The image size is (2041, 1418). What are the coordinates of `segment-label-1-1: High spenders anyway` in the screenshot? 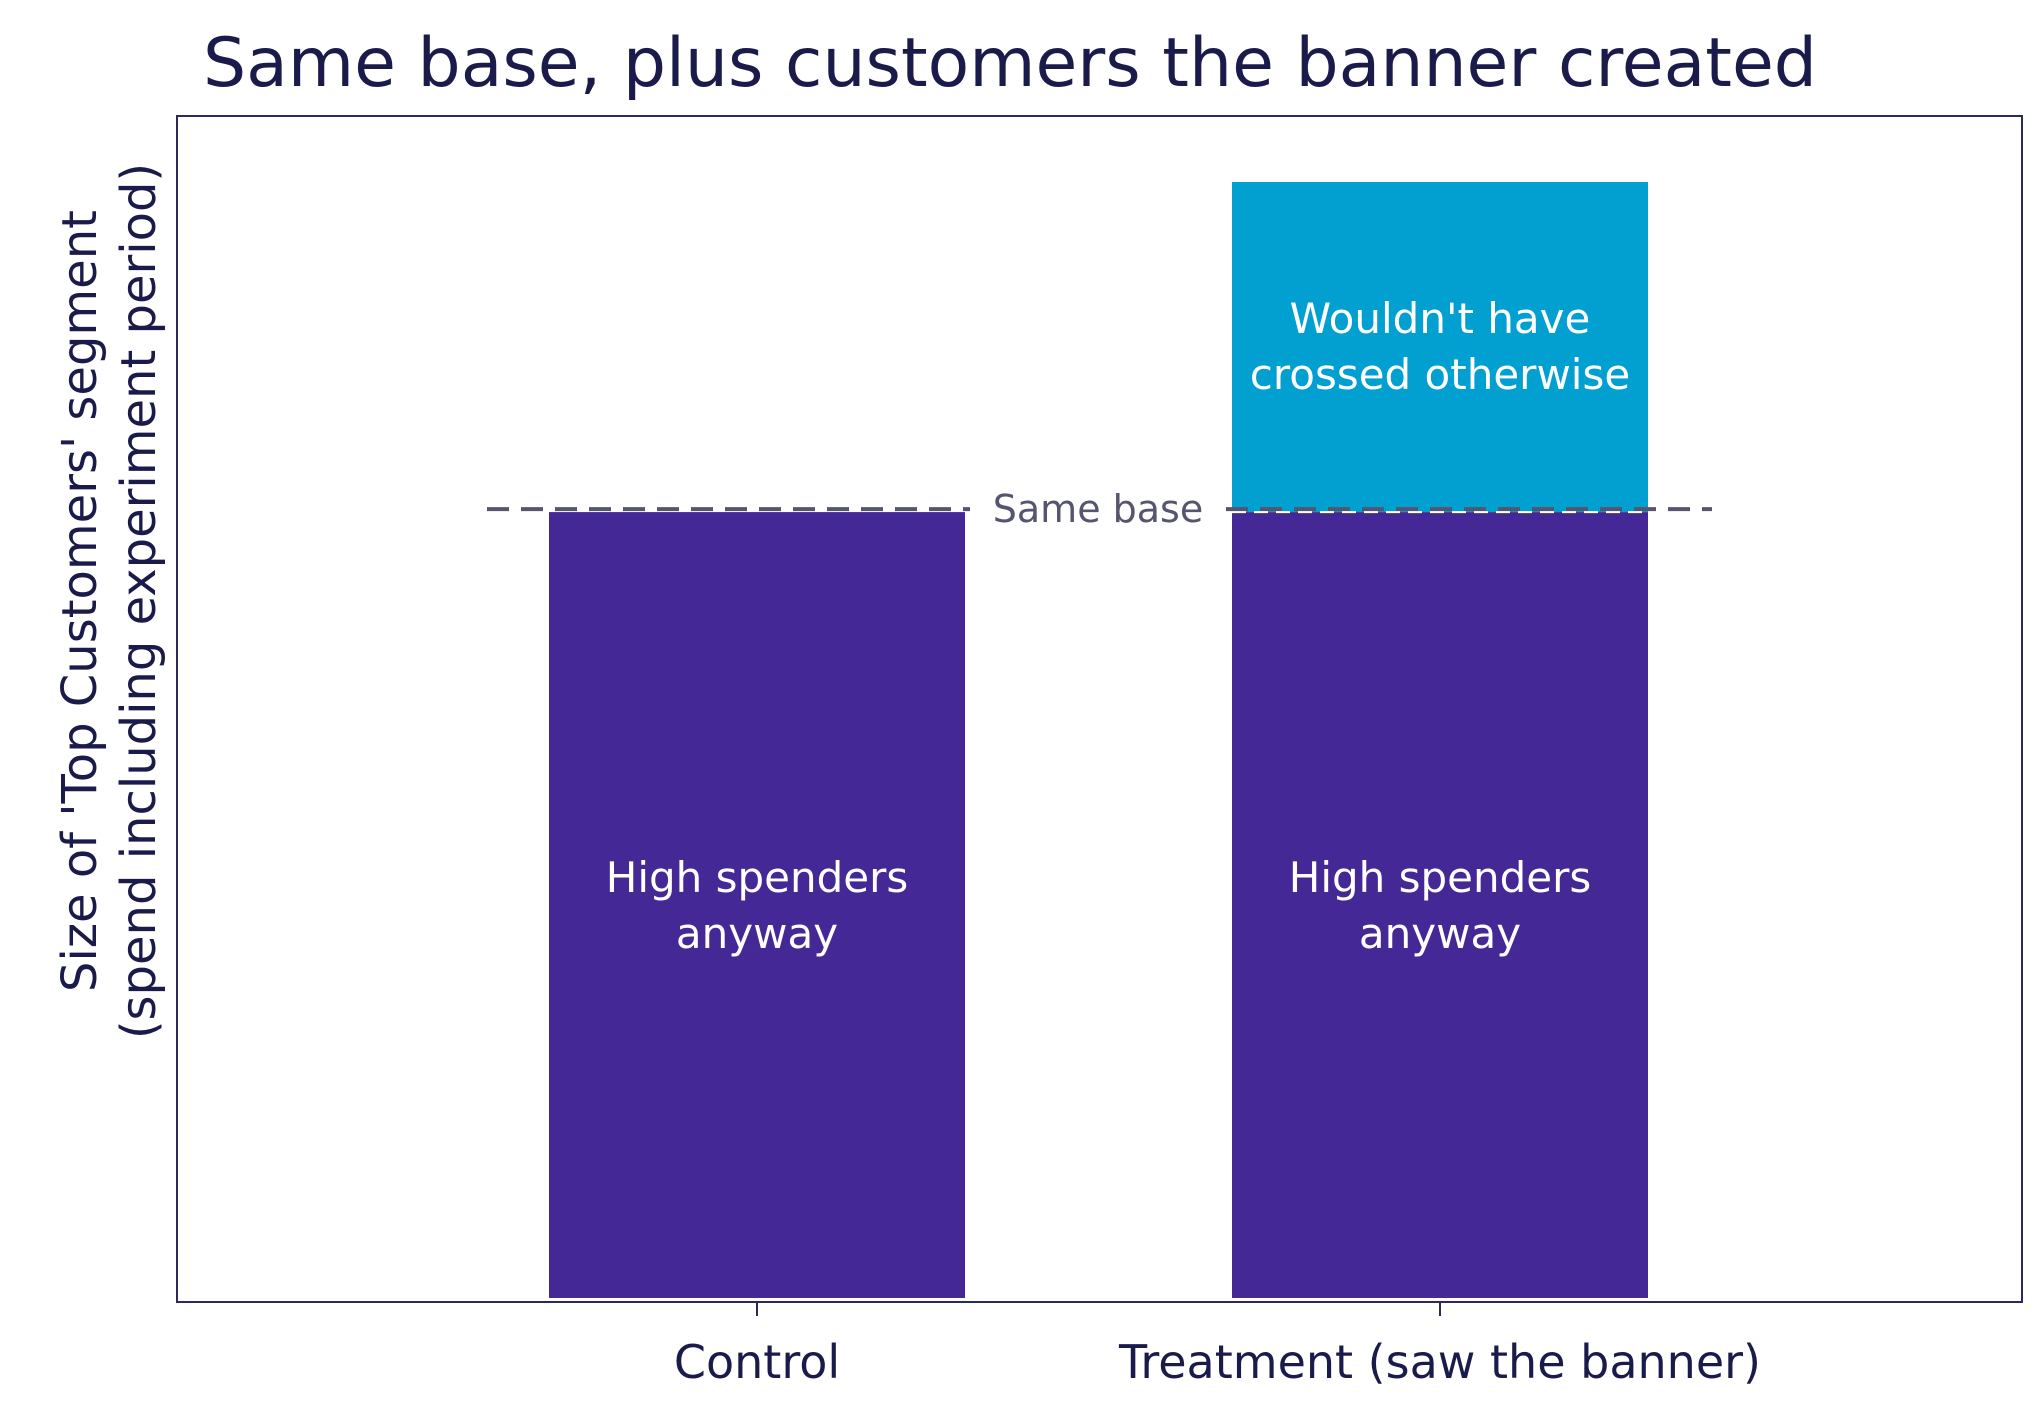 It's located at (757, 906).